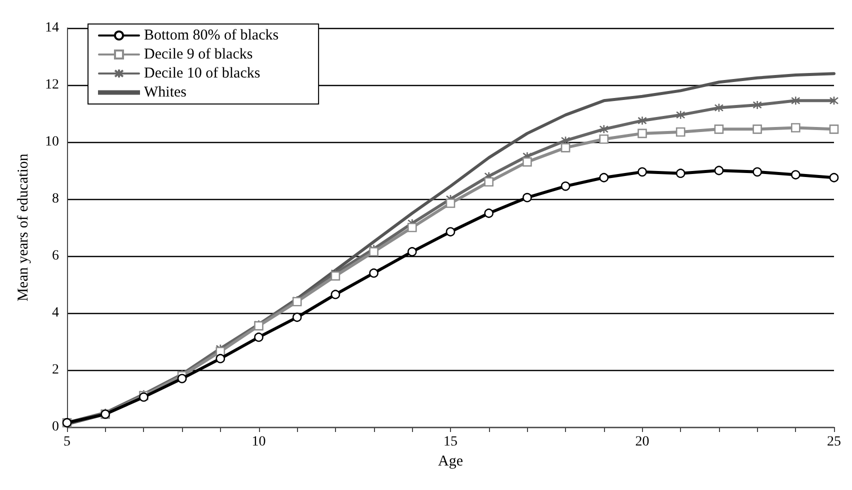 The height and width of the screenshot is (490, 852). Describe the element at coordinates (55, 427) in the screenshot. I see `y-tick-label: 0` at that location.